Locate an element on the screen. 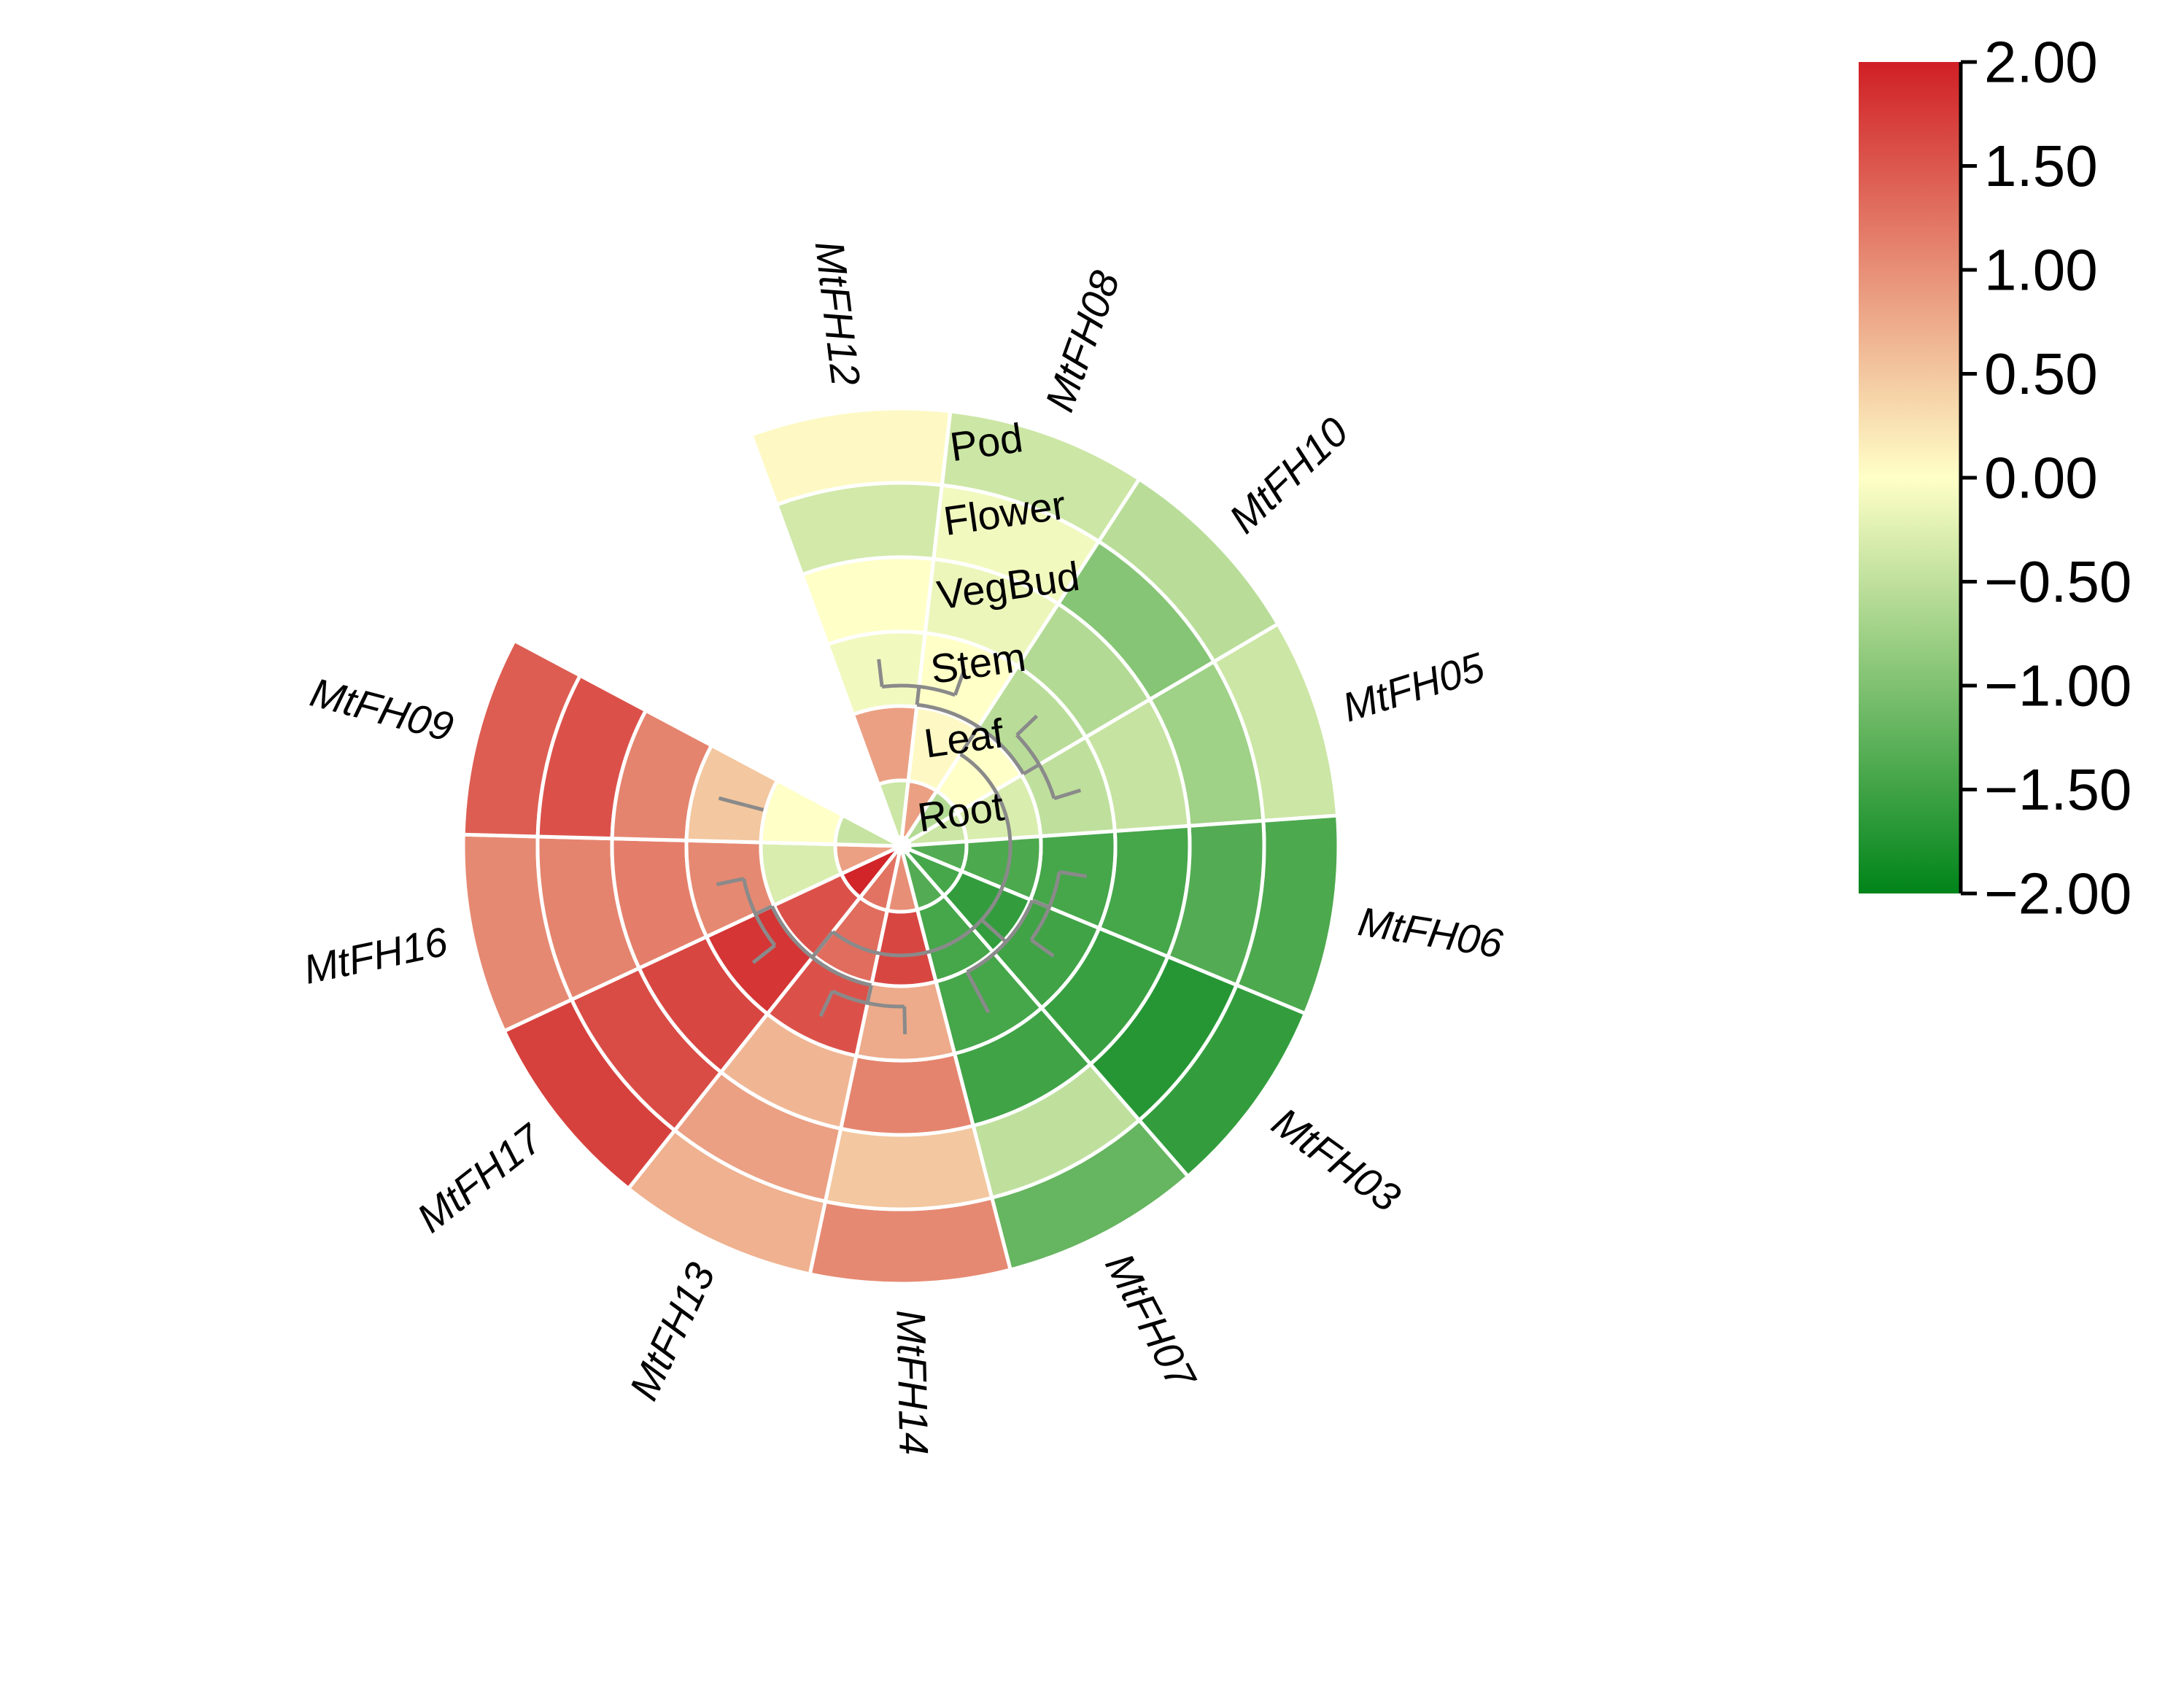  gene-label-mtfh03: MtFH03 is located at coordinates (1336, 1159).